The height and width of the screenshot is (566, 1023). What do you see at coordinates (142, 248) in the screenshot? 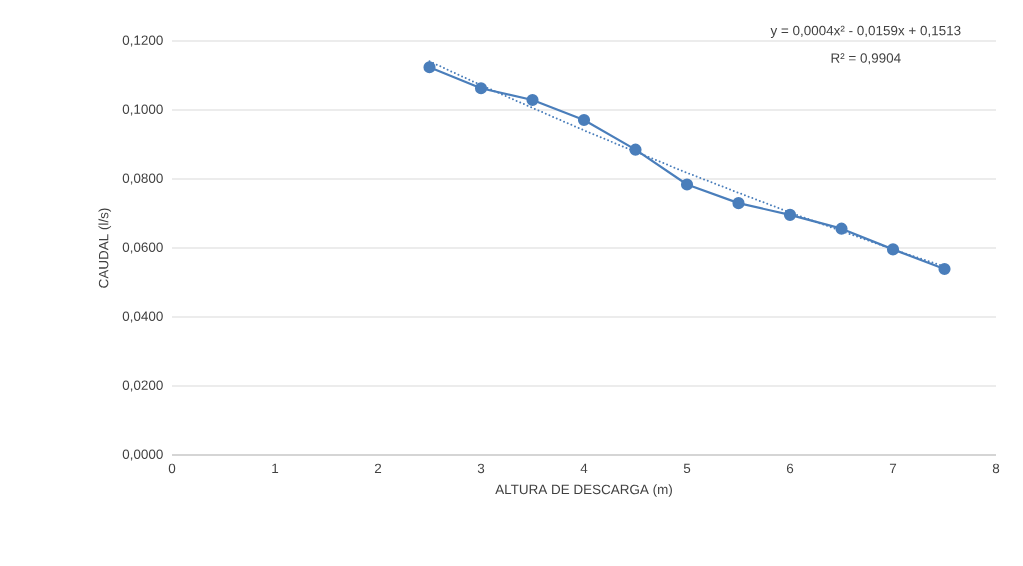
I see `y-tick-label: 0,0600` at bounding box center [142, 248].